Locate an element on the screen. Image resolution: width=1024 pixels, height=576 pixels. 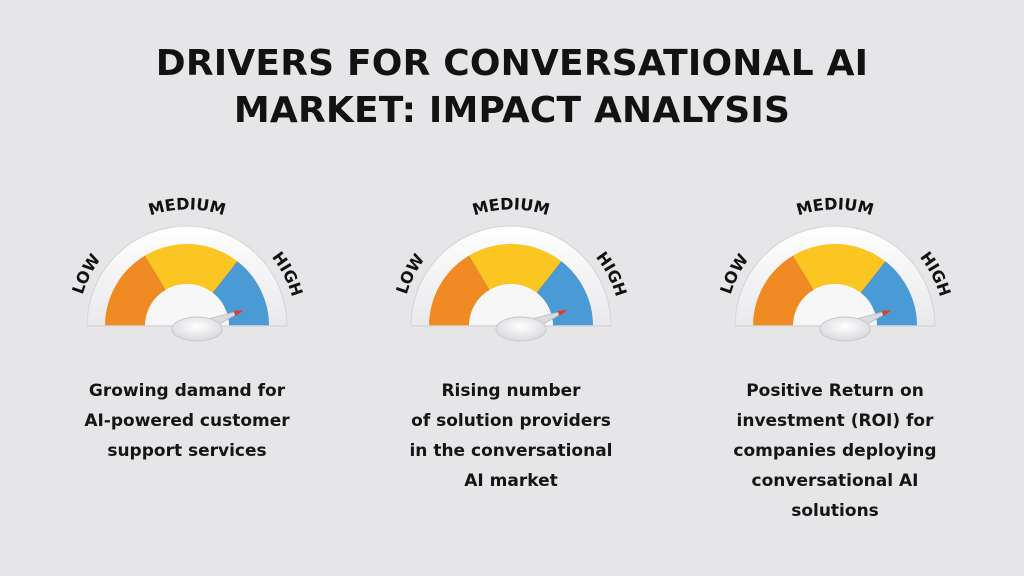
driver-caption-line: investment (ROI) for is located at coordinates (835, 421).